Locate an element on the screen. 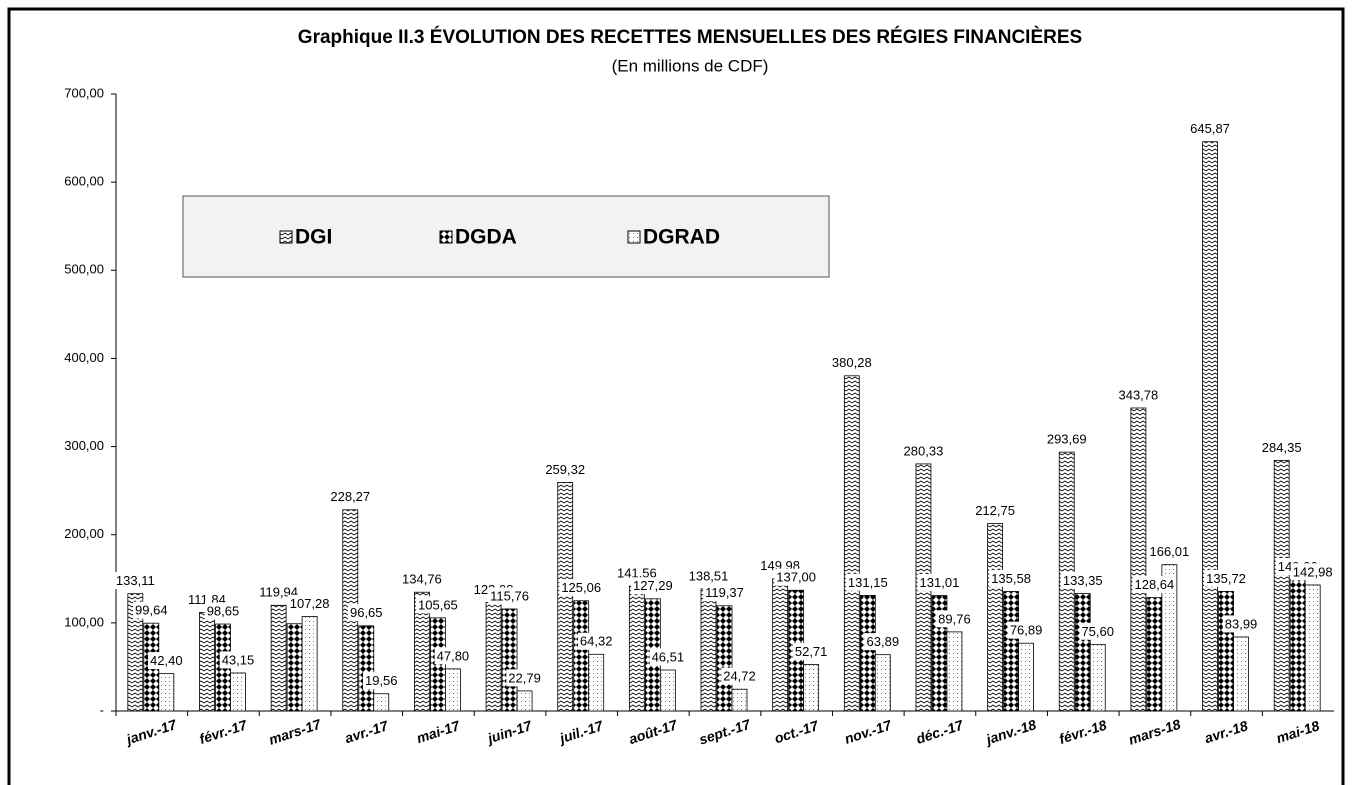 The image size is (1352, 785). data-label: 125,06 is located at coordinates (581, 587).